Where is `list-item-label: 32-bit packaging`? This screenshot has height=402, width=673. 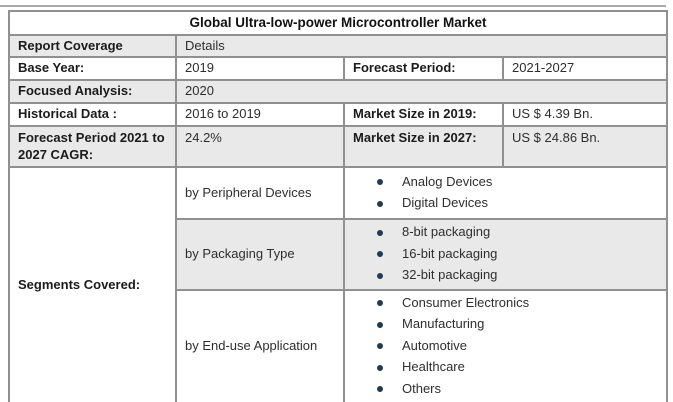
list-item-label: 32-bit packaging is located at coordinates (450, 275).